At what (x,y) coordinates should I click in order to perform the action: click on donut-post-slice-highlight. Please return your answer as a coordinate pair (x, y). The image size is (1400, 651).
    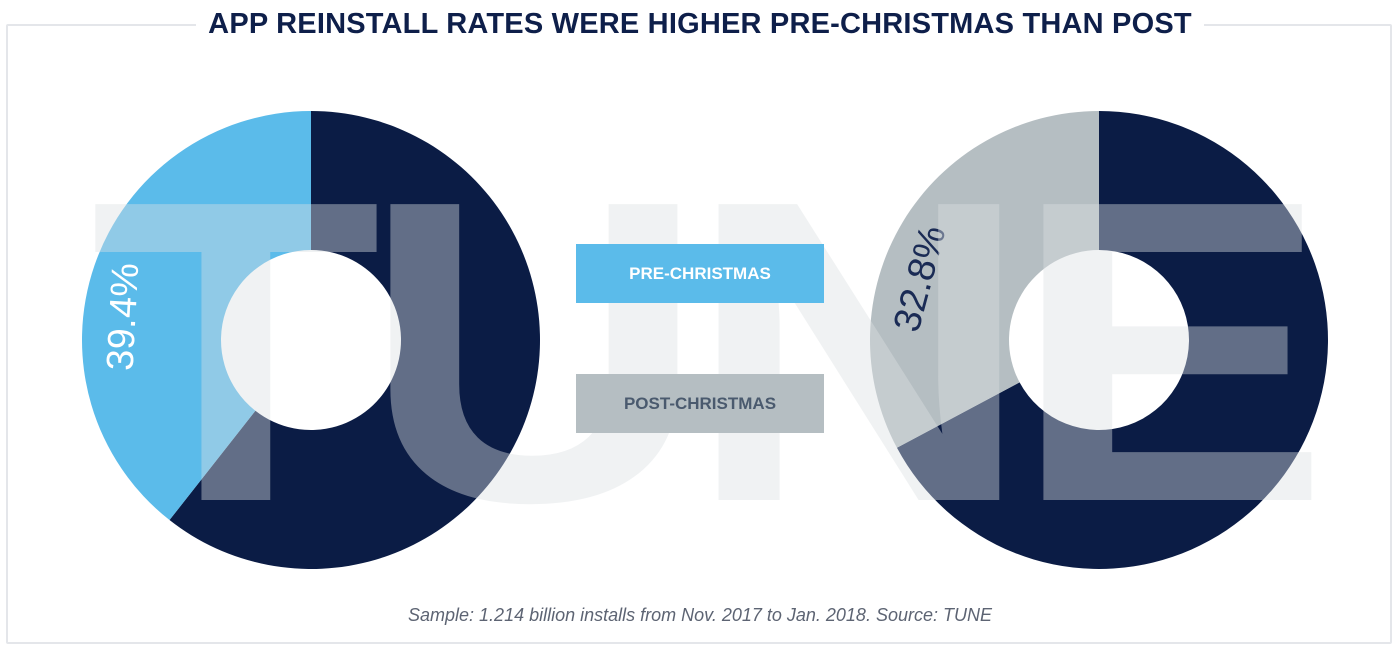
    Looking at the image, I should click on (984, 279).